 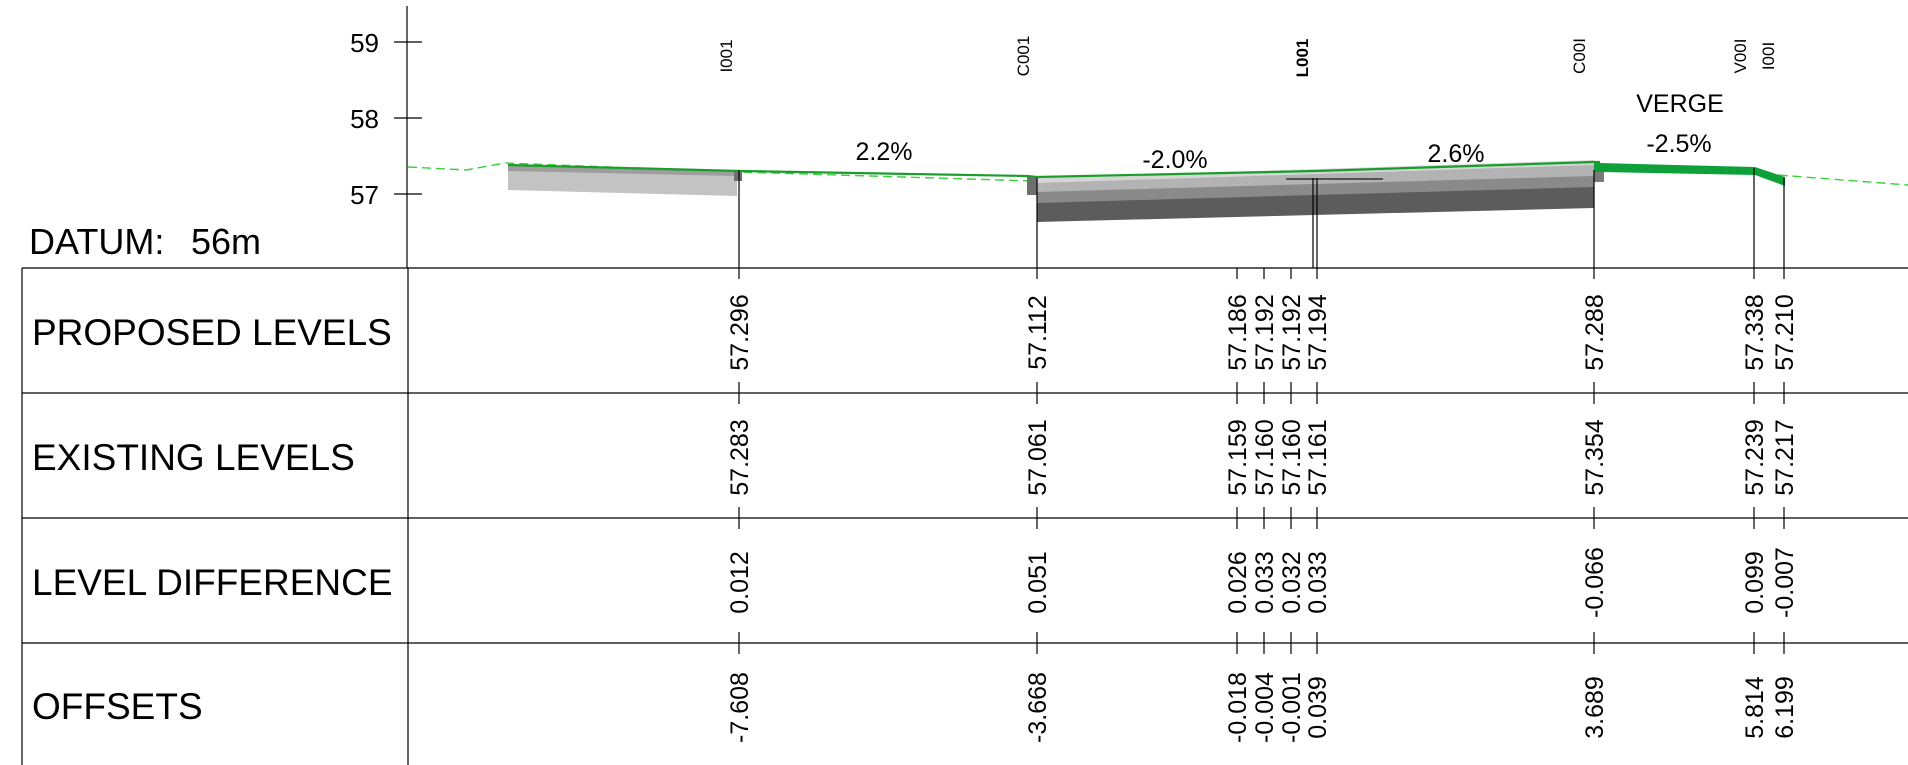 I want to click on table-value: 0.039, so click(x=1318, y=707).